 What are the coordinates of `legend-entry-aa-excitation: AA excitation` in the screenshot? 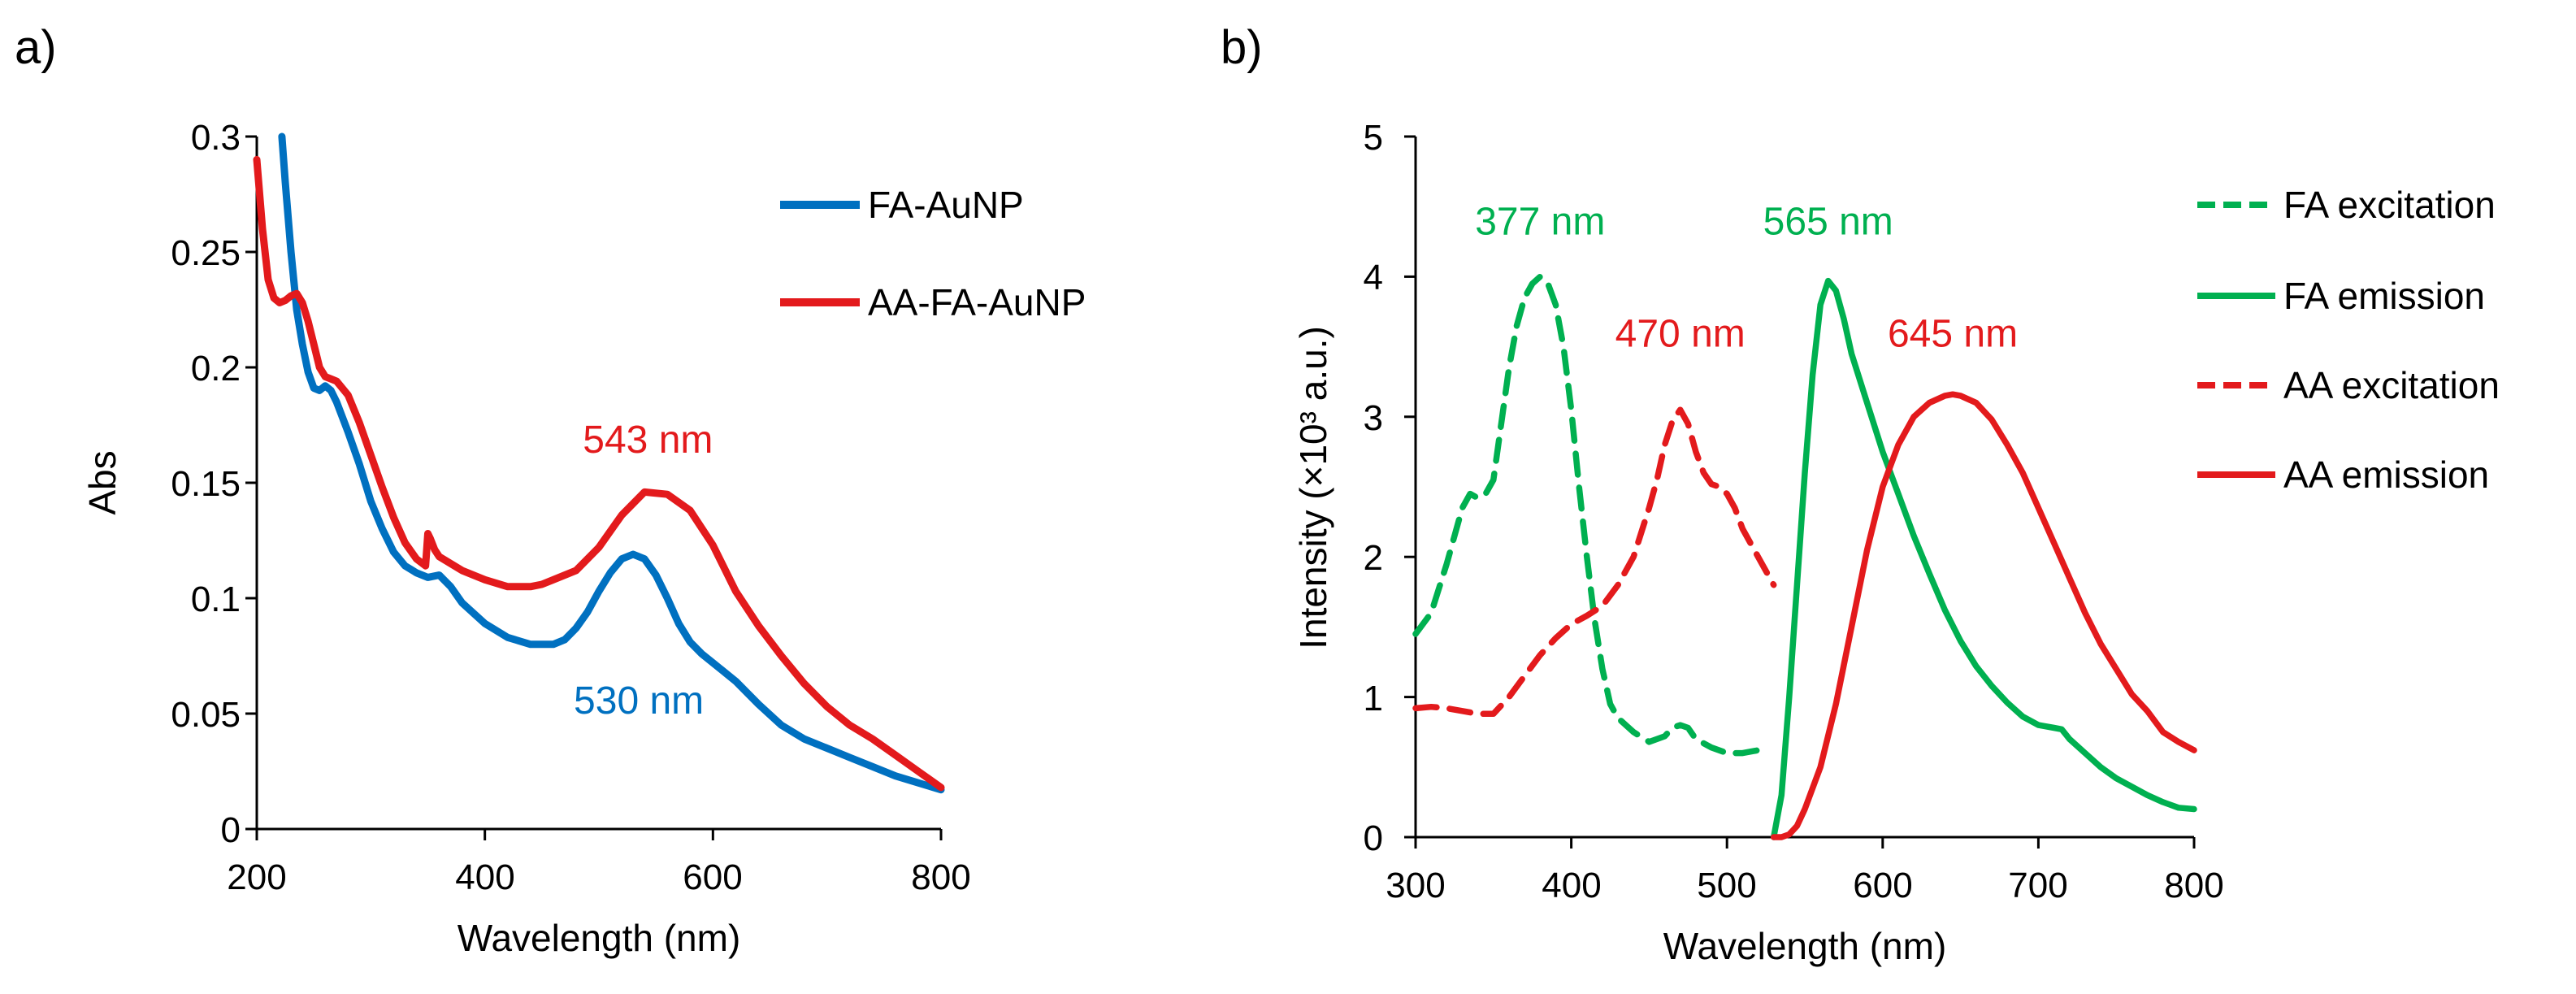 It's located at (2348, 385).